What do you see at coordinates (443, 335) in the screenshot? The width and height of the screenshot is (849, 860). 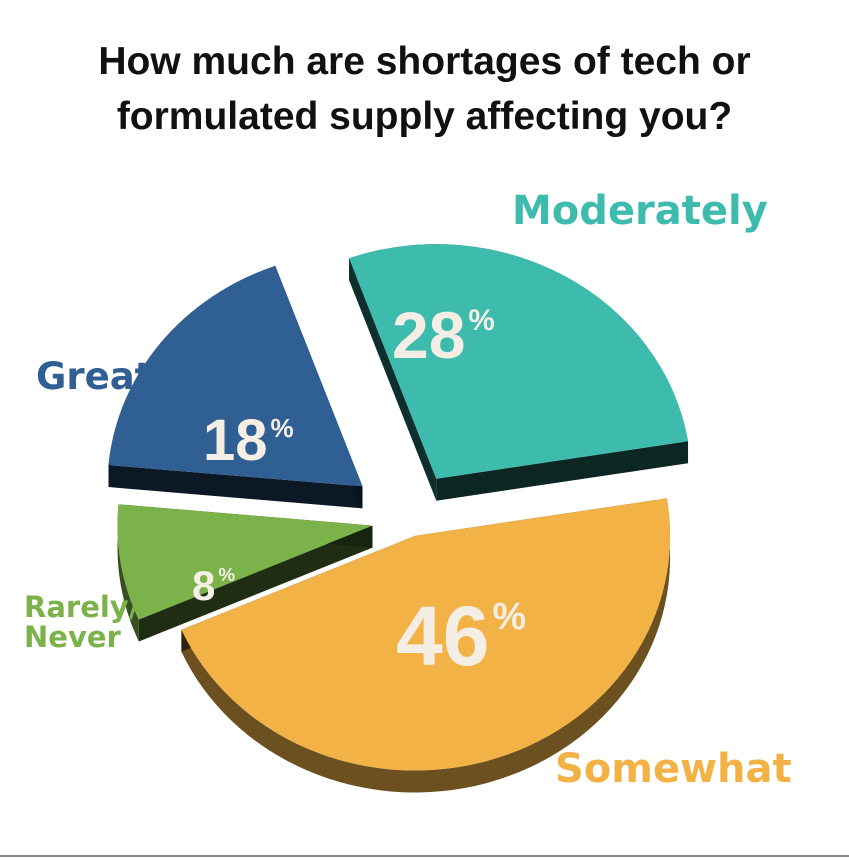 I see `data-label-moderately: 28%` at bounding box center [443, 335].